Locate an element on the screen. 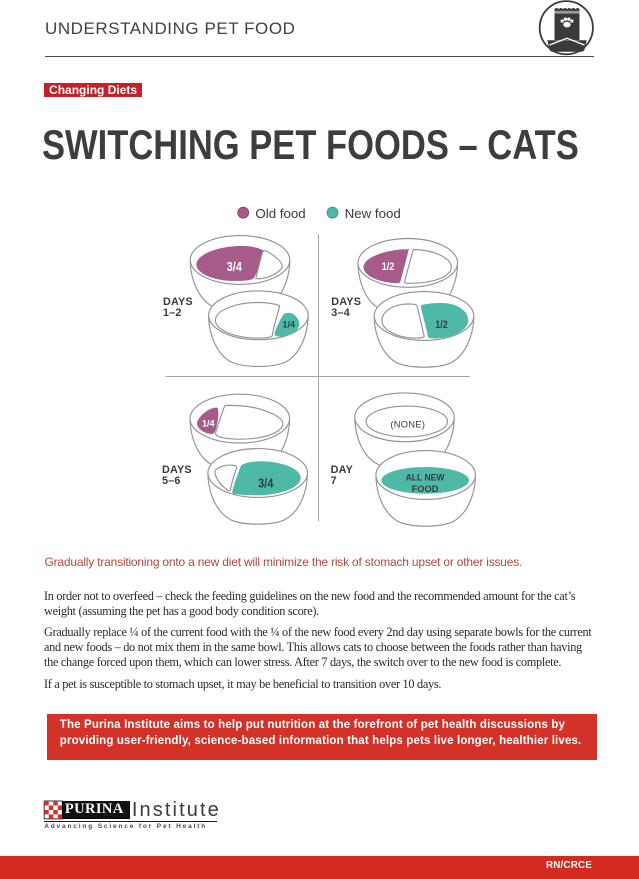  svg-text: (NONE) is located at coordinates (407, 425).